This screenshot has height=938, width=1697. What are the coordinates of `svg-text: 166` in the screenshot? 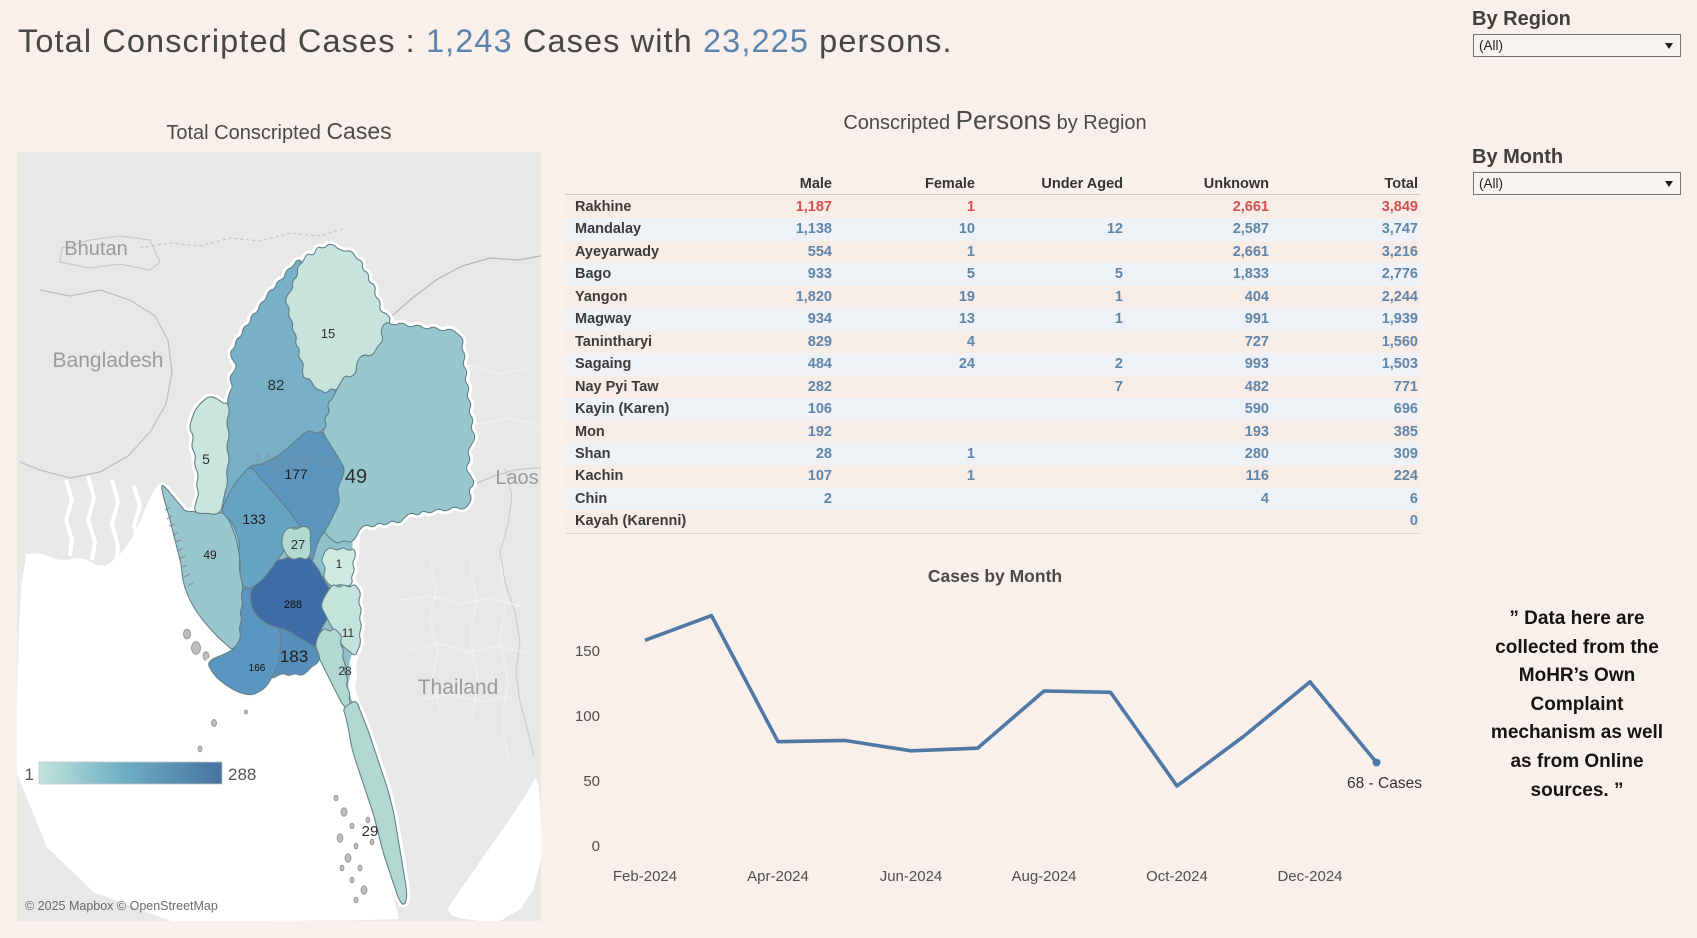 It's located at (257, 668).